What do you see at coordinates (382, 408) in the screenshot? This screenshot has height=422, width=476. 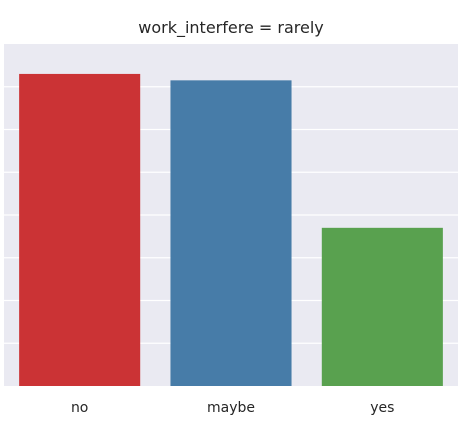 I see `x-tick-label-yes: yes` at bounding box center [382, 408].